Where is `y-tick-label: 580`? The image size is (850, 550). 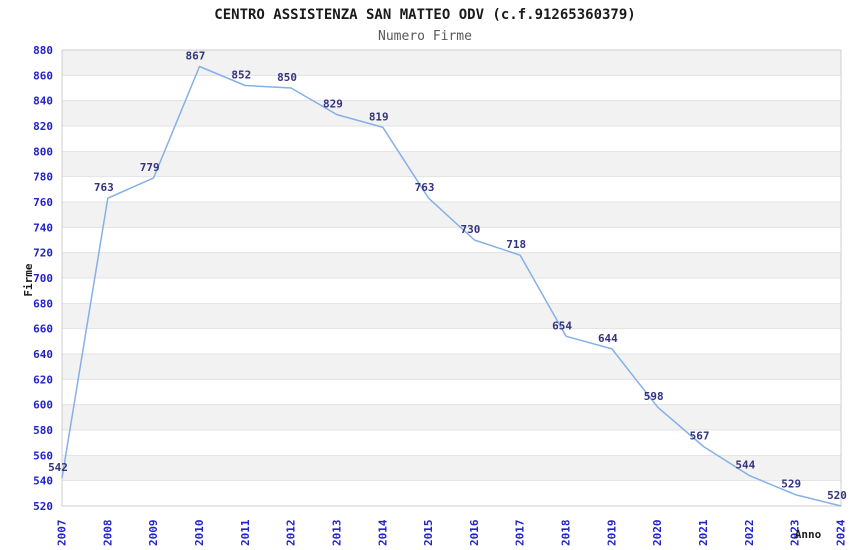 y-tick-label: 580 is located at coordinates (43, 430).